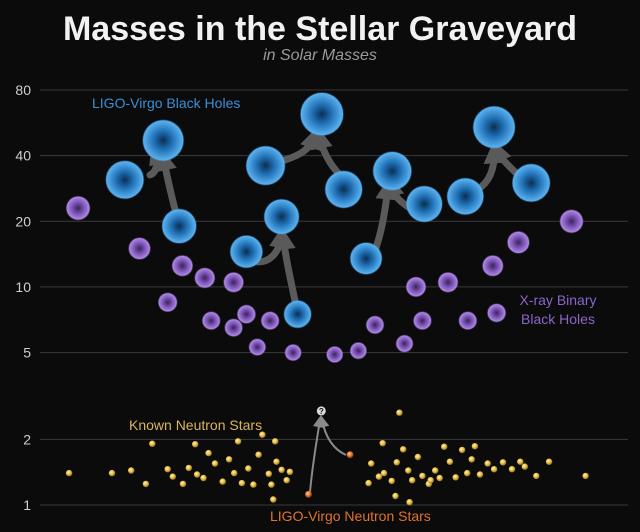 This screenshot has width=640, height=532. I want to click on unknown-remnant-label: ?, so click(321, 411).